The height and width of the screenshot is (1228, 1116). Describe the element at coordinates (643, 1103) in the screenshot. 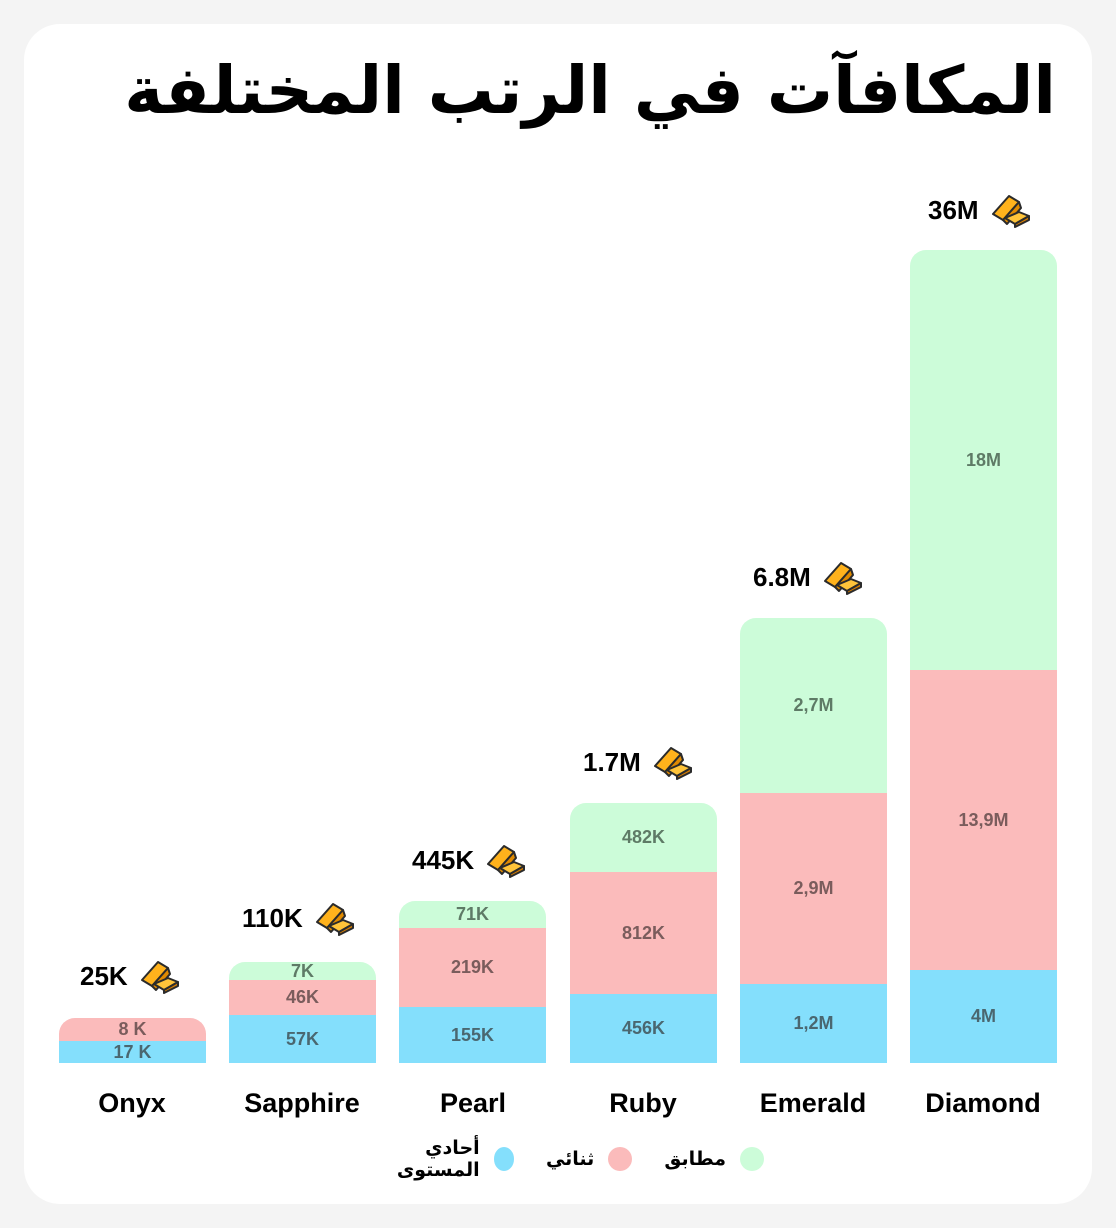

I see `x-label-ruby: Ruby` at that location.